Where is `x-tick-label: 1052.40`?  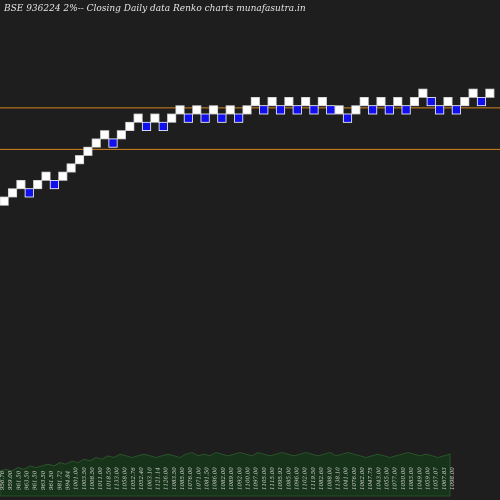 x-tick-label: 1052.40 is located at coordinates (142, 478).